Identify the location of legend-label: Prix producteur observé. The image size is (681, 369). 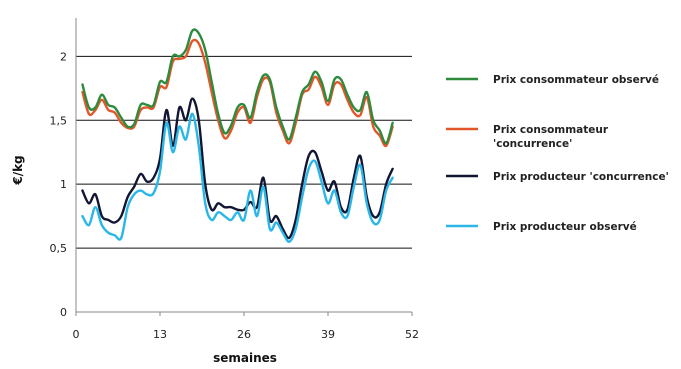
(565, 227).